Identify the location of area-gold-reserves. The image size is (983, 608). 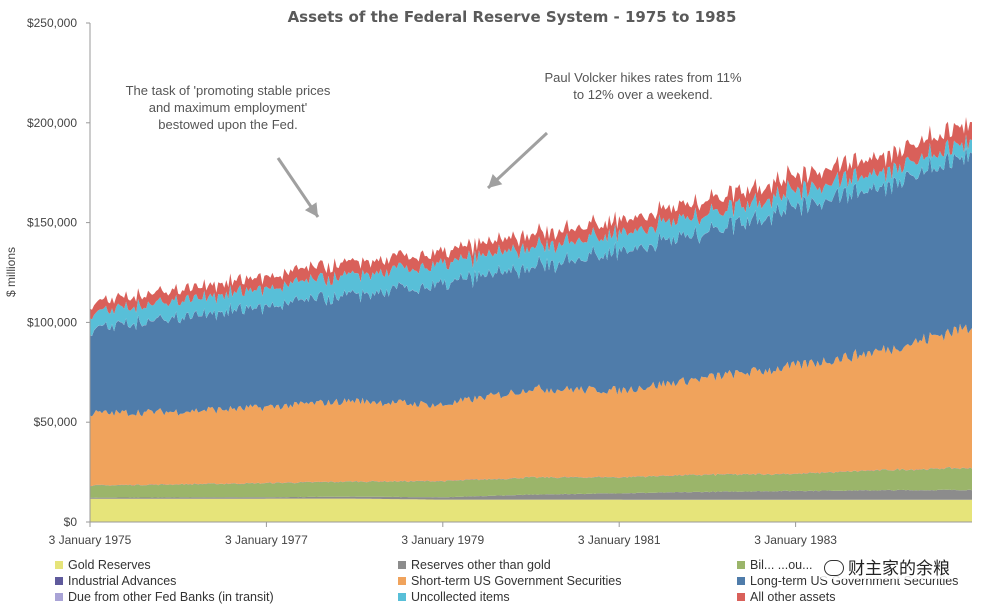
(531, 510).